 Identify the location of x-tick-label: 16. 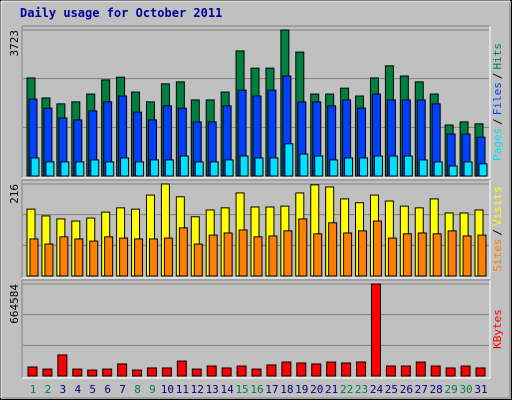
(256, 389).